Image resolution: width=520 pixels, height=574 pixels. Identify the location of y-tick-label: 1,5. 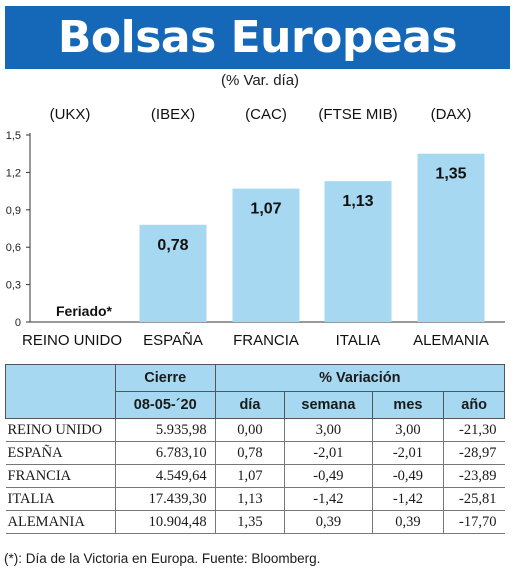
(13, 136).